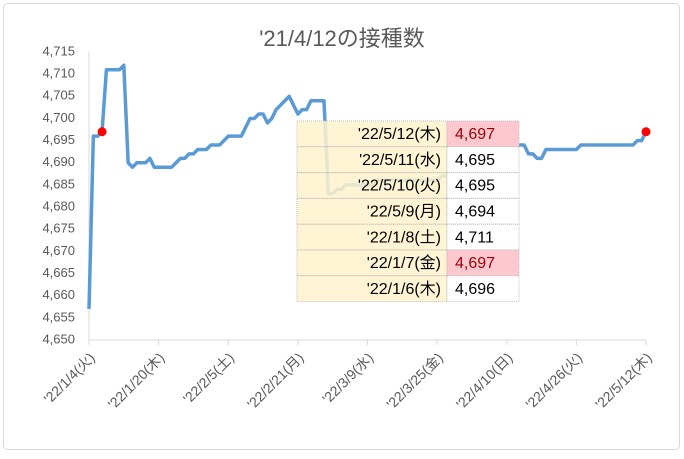  Describe the element at coordinates (58, 206) in the screenshot. I see `y-tick-label: 4,680` at that location.